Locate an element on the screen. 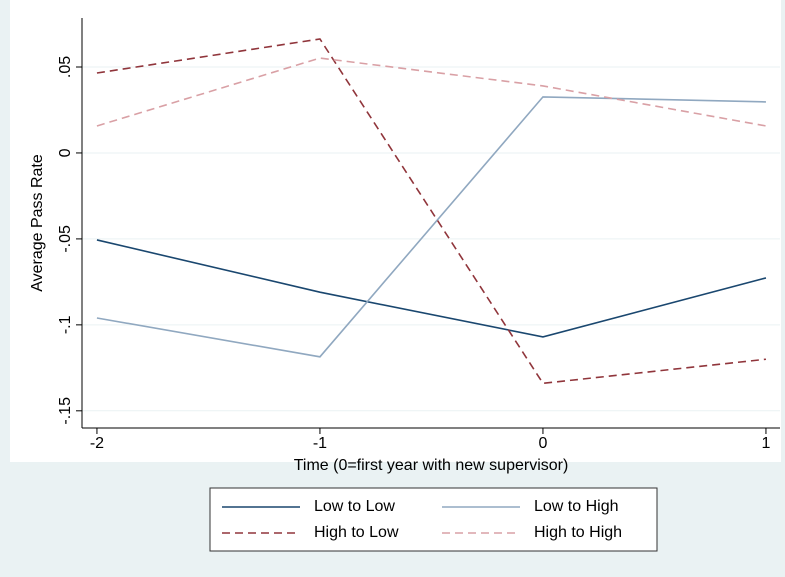 The height and width of the screenshot is (577, 785). legend-label: Low to High is located at coordinates (576, 506).